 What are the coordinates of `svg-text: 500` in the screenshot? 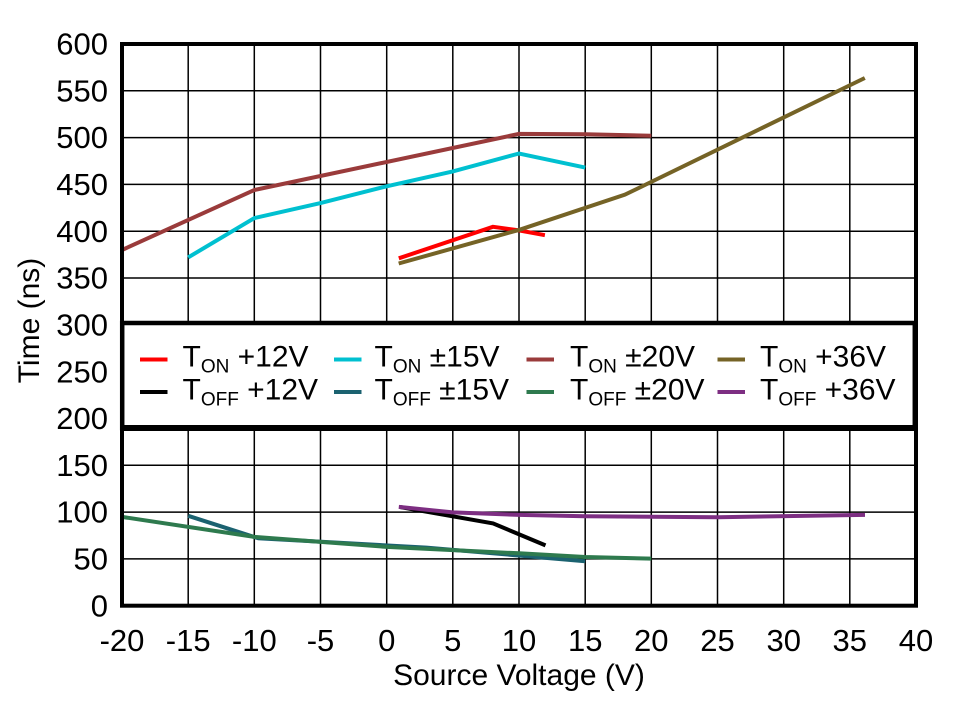 It's located at (82, 137).